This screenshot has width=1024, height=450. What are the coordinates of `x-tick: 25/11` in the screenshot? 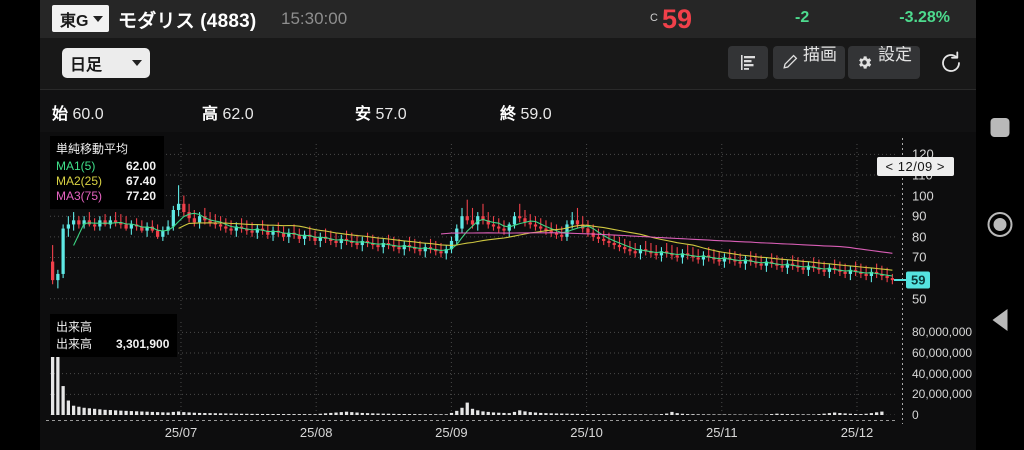 It's located at (721, 432).